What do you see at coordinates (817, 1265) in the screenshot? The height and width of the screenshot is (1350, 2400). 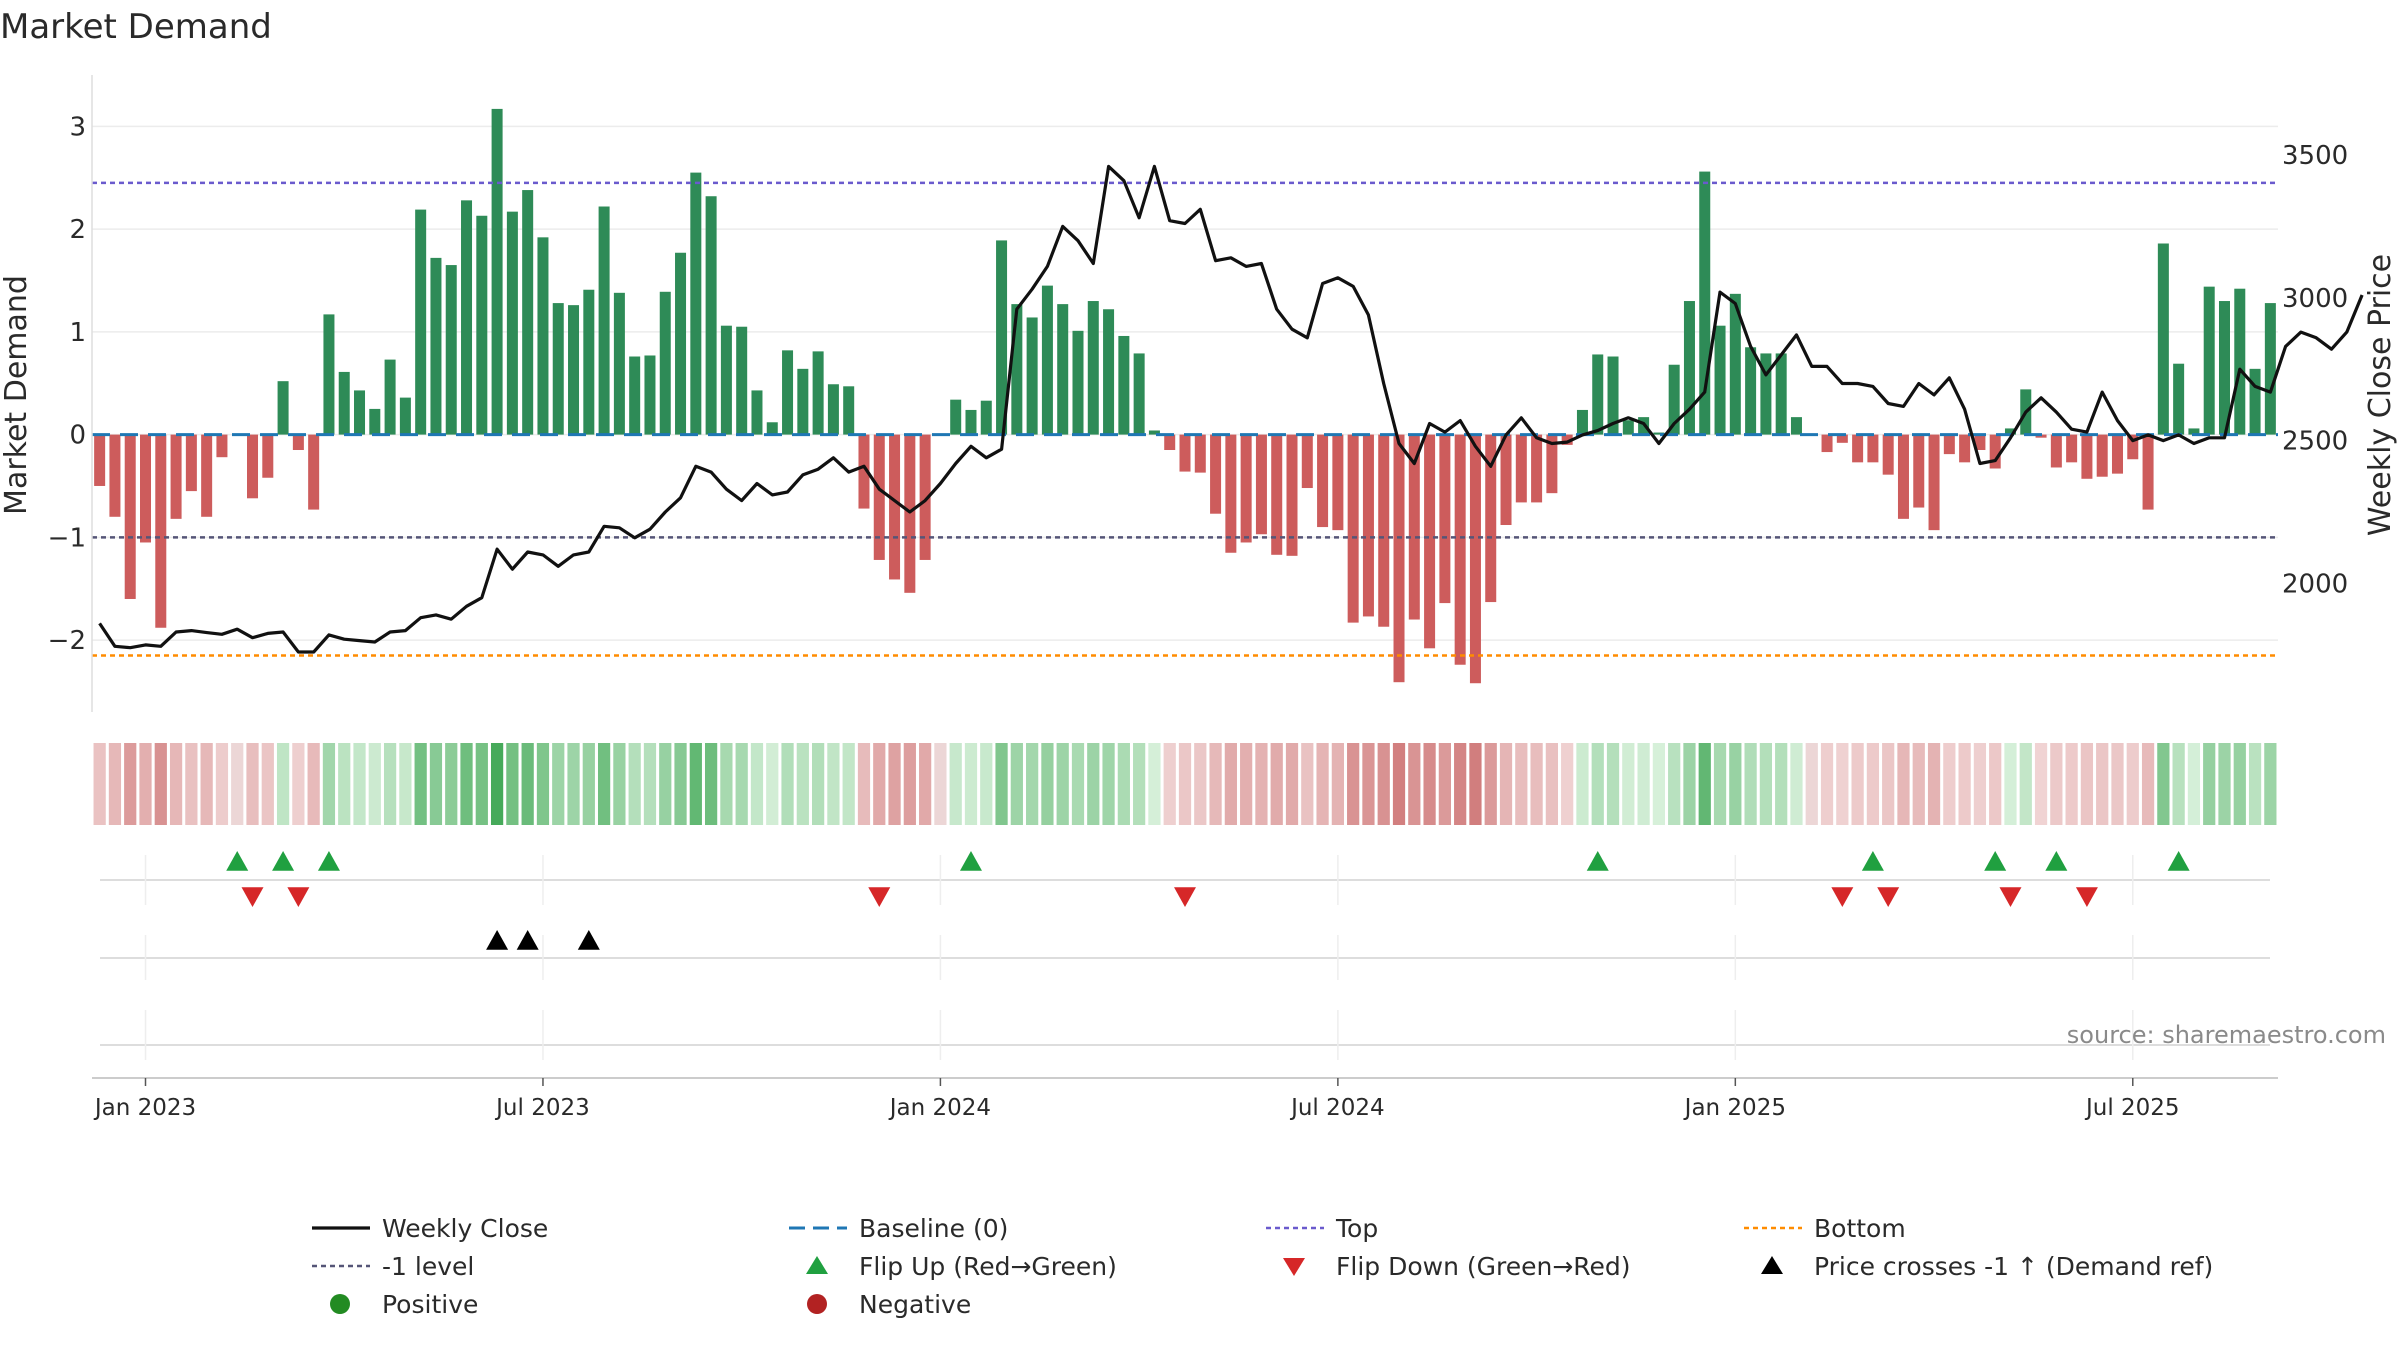 I see `legend-swatch-flip-up` at bounding box center [817, 1265].